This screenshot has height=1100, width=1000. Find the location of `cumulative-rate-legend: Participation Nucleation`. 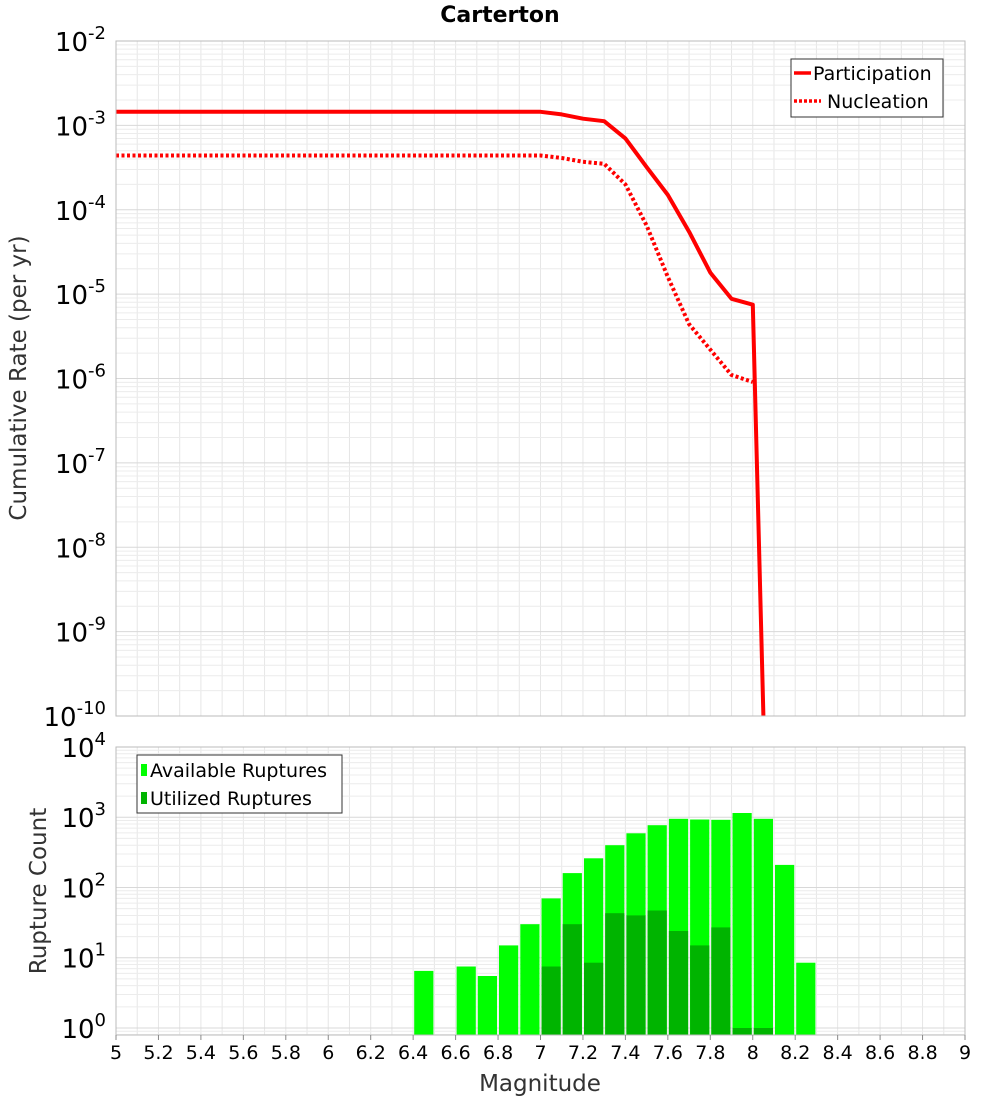

cumulative-rate-legend: Participation Nucleation is located at coordinates (867, 88).